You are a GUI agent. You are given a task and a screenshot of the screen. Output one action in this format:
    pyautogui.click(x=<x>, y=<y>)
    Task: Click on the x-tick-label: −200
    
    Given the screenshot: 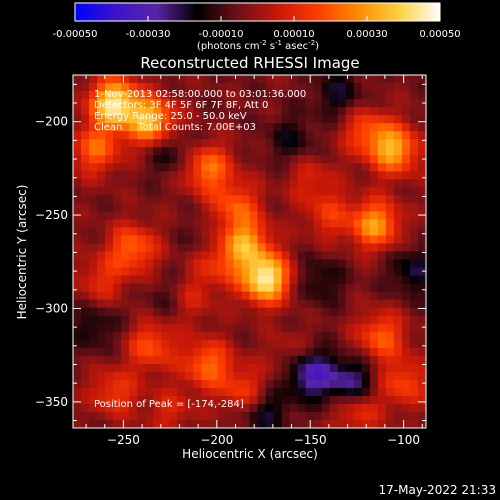 What is the action you would take?
    pyautogui.click(x=216, y=440)
    